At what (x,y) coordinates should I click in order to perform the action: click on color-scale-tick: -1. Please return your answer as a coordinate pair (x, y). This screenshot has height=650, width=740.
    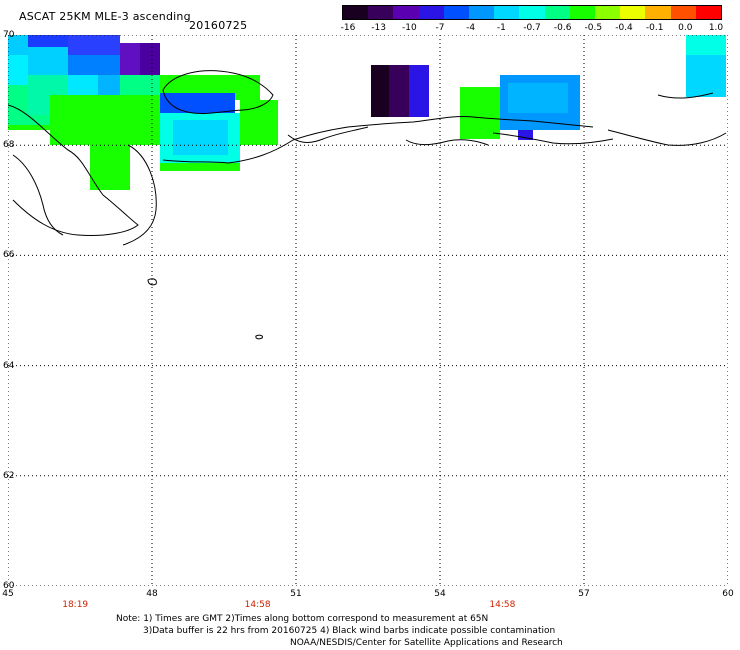
    Looking at the image, I should click on (501, 28).